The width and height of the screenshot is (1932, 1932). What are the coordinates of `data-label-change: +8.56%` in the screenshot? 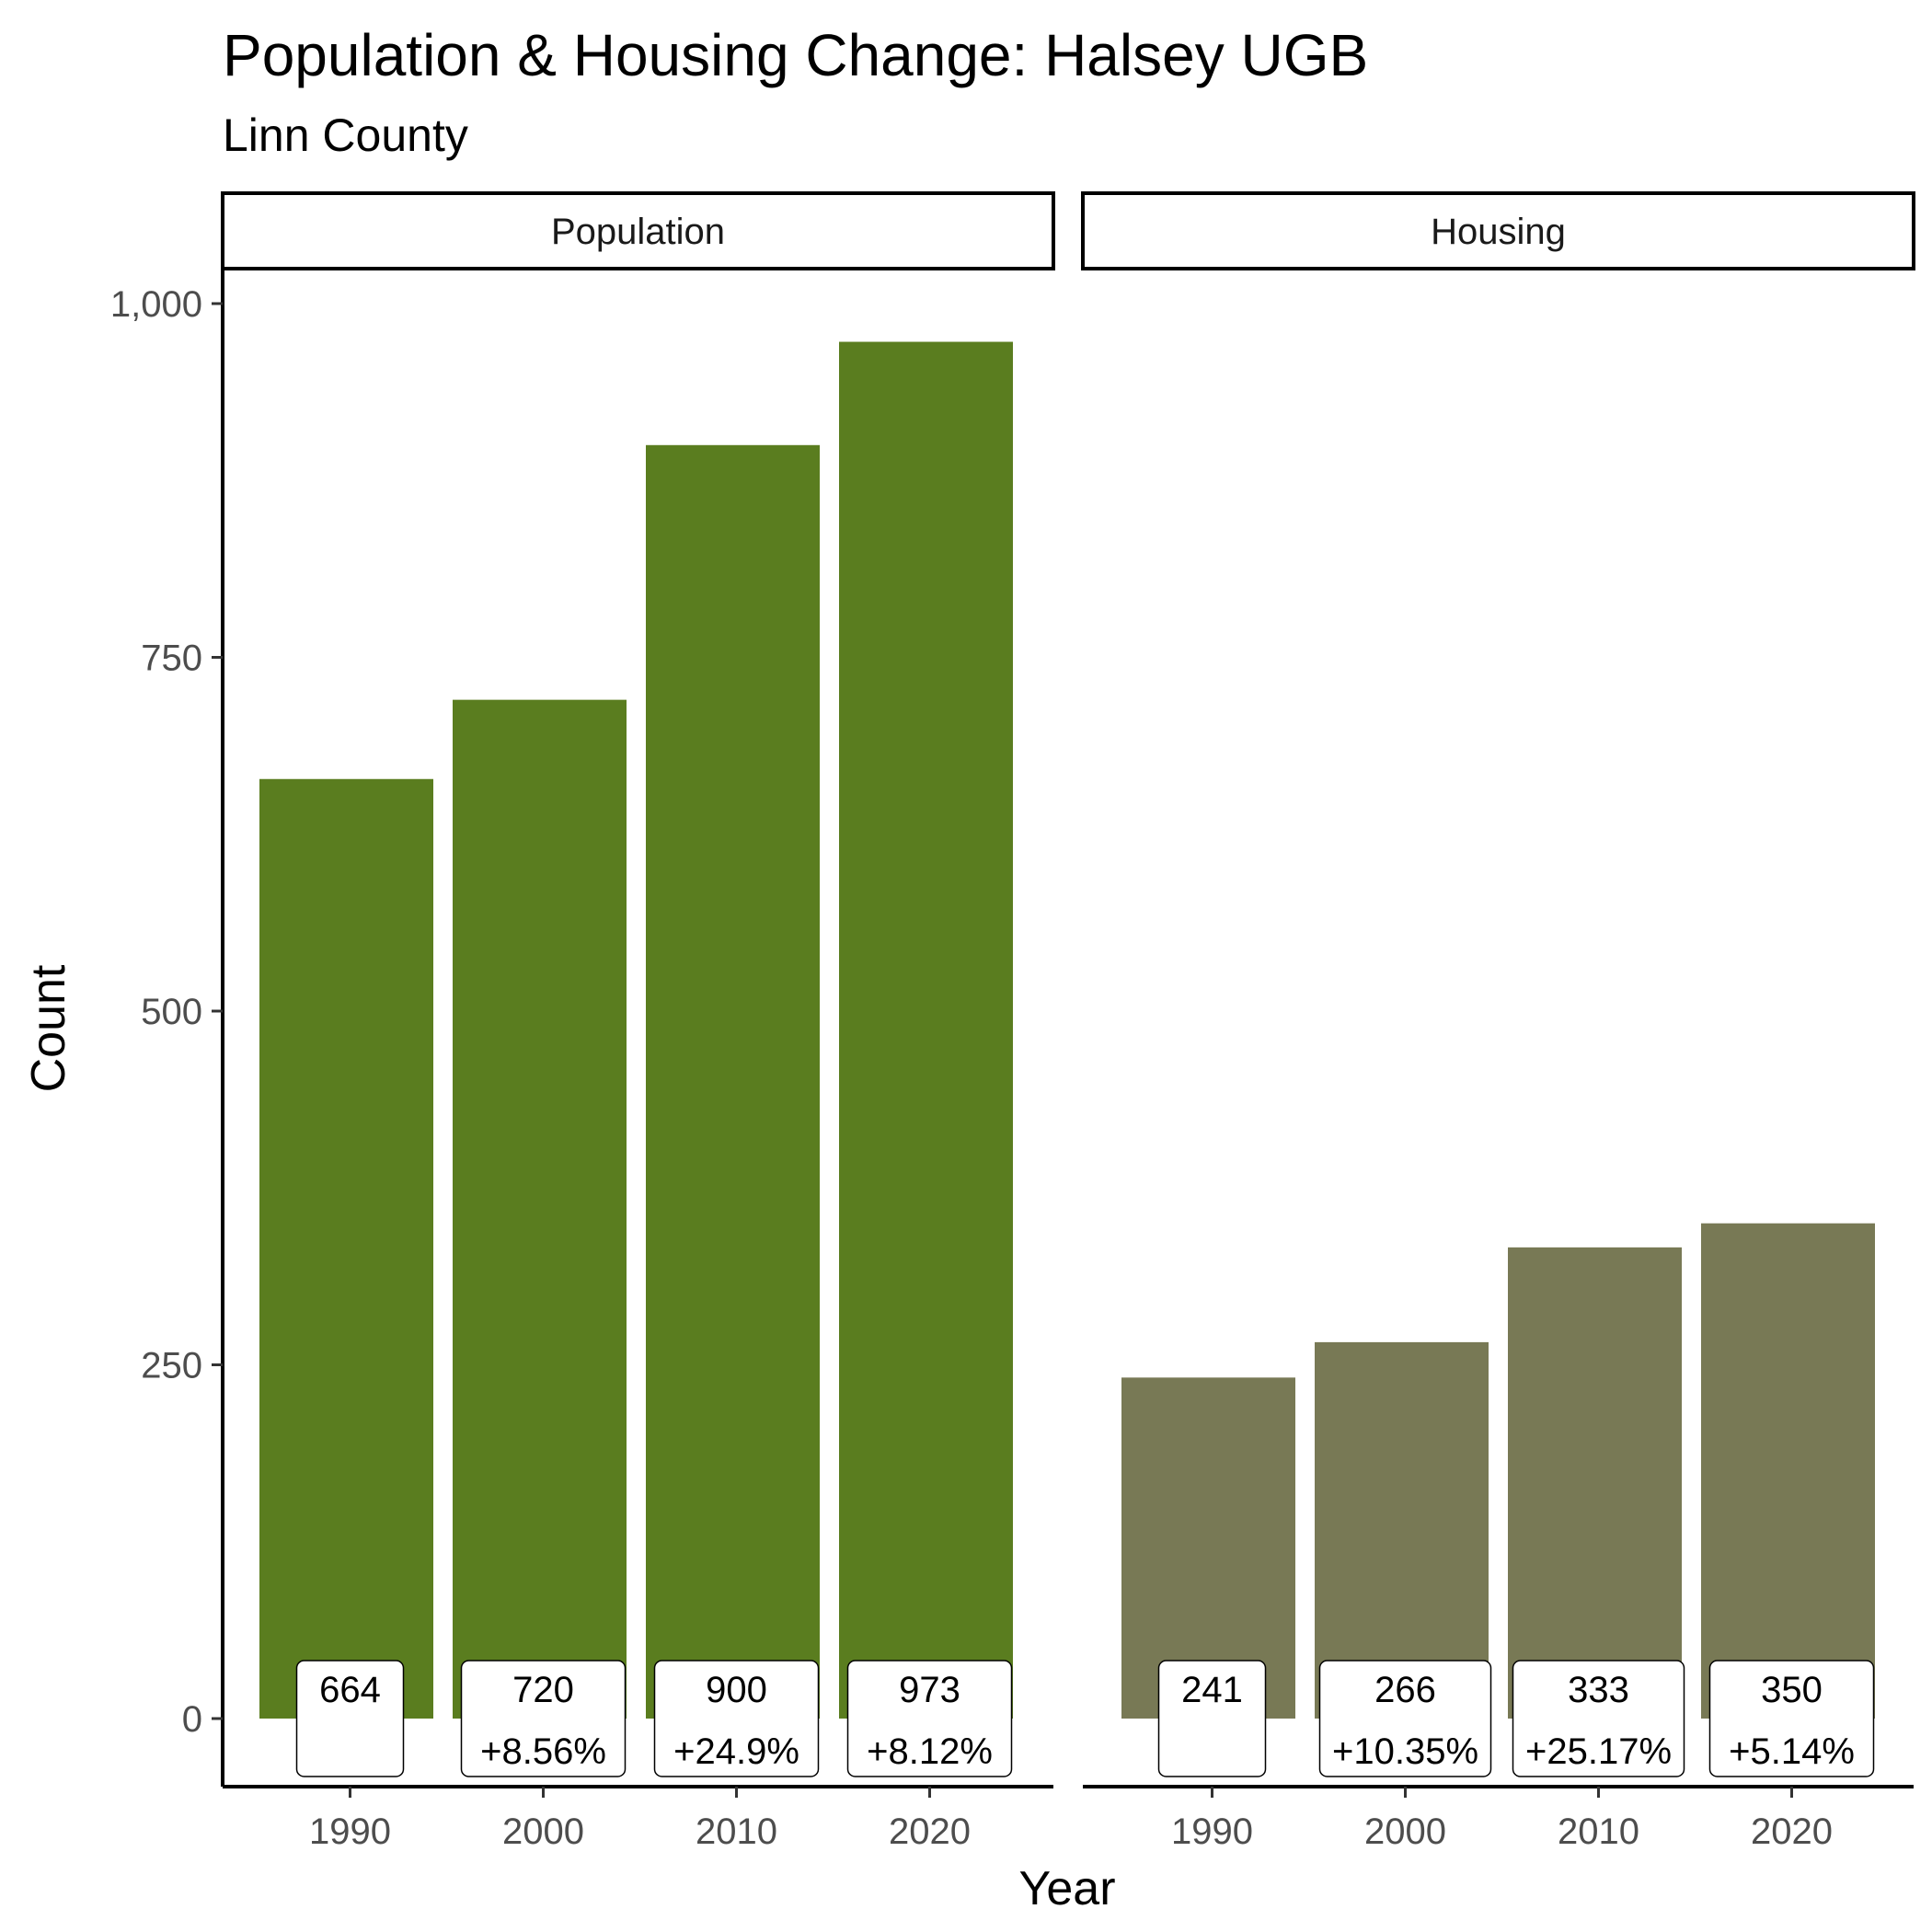 It's located at (543, 1751).